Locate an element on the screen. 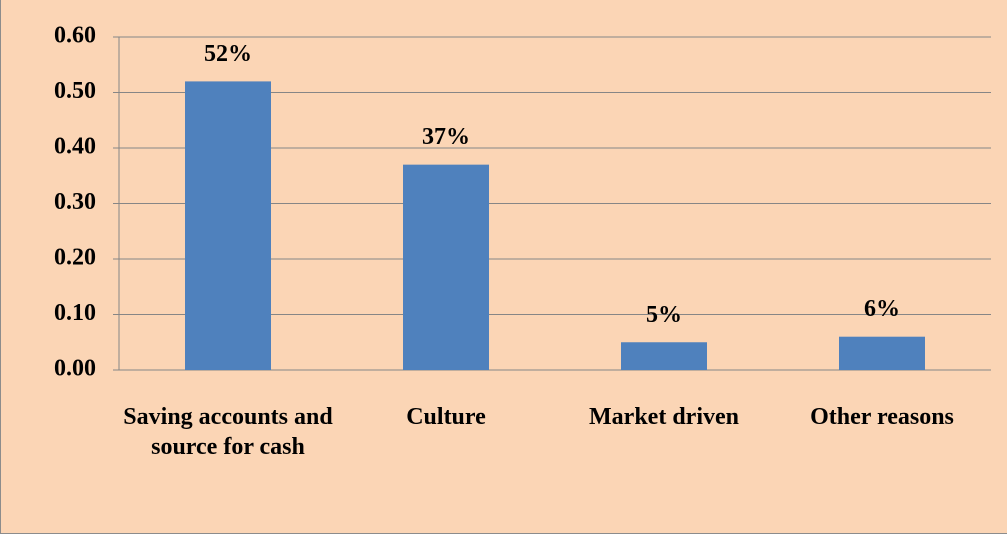 This screenshot has width=1007, height=534. y-tick-label: 0.10 is located at coordinates (75, 313).